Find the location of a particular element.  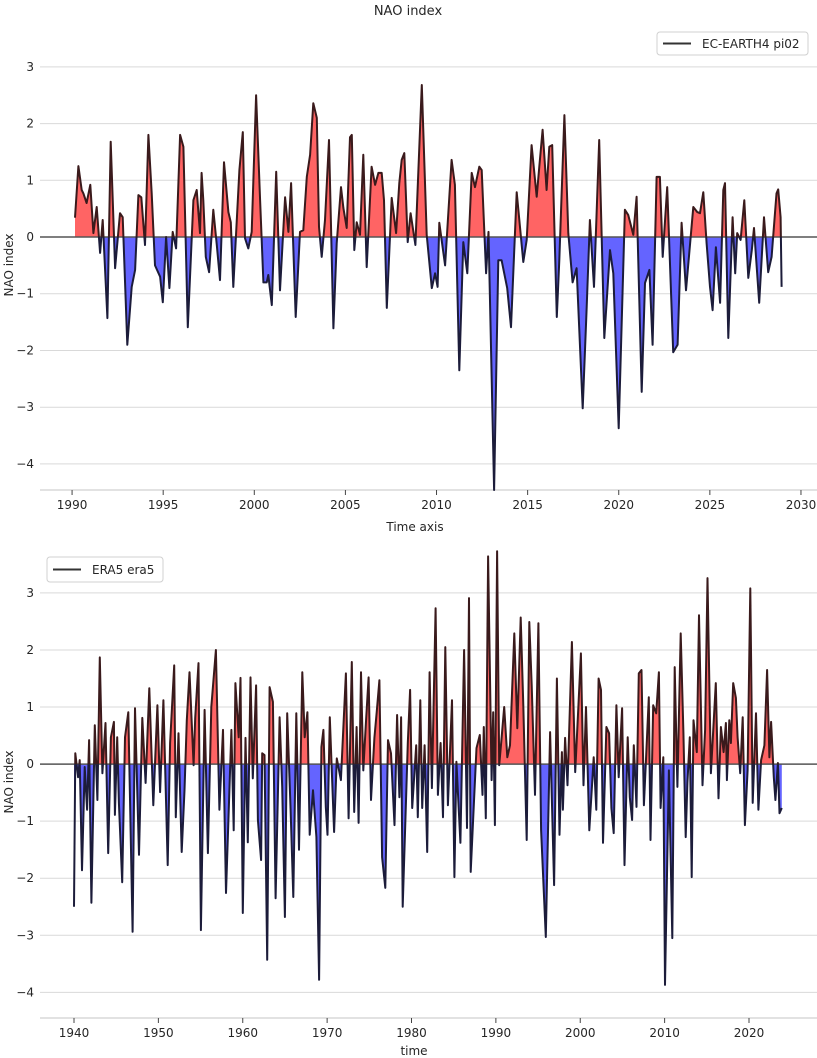

x-tick-label: 1960 is located at coordinates (242, 1033).